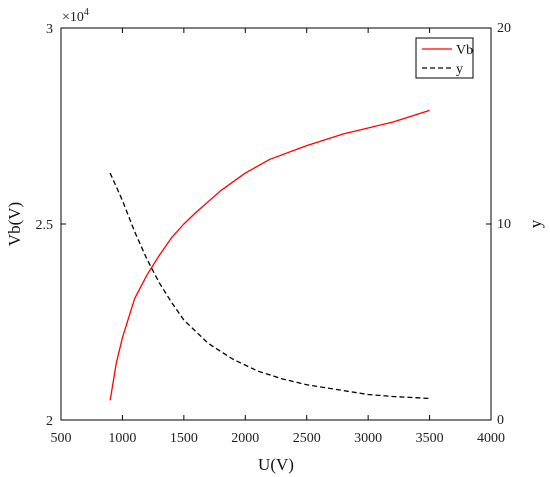 This screenshot has width=550, height=477. Describe the element at coordinates (49, 421) in the screenshot. I see `y-left-tick-label: 2` at that location.